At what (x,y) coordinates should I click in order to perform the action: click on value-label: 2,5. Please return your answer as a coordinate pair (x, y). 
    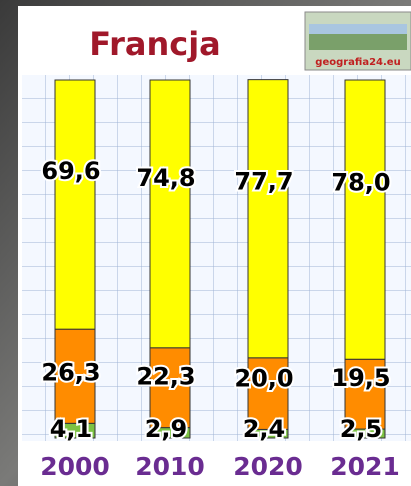
    Looking at the image, I should click on (361, 429).